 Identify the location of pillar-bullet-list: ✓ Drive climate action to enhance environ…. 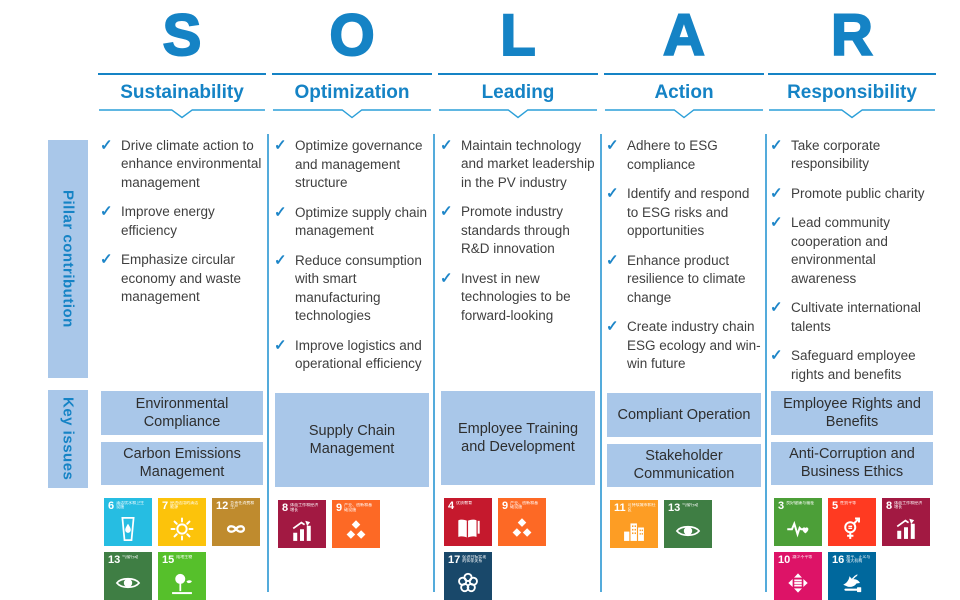
(182, 255).